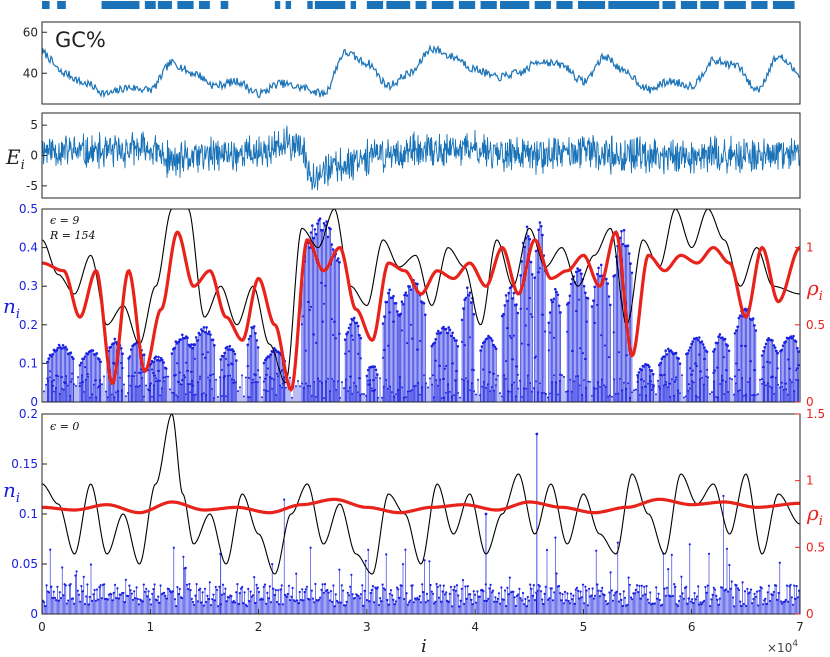 This screenshot has height=657, width=830. I want to click on p3-ytick-right-label: 0, so click(810, 402).